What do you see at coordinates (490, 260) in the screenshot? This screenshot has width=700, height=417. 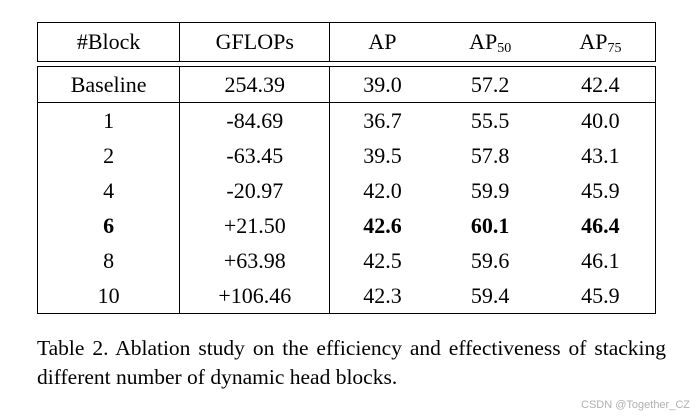 I see `table-cell: 59.6` at bounding box center [490, 260].